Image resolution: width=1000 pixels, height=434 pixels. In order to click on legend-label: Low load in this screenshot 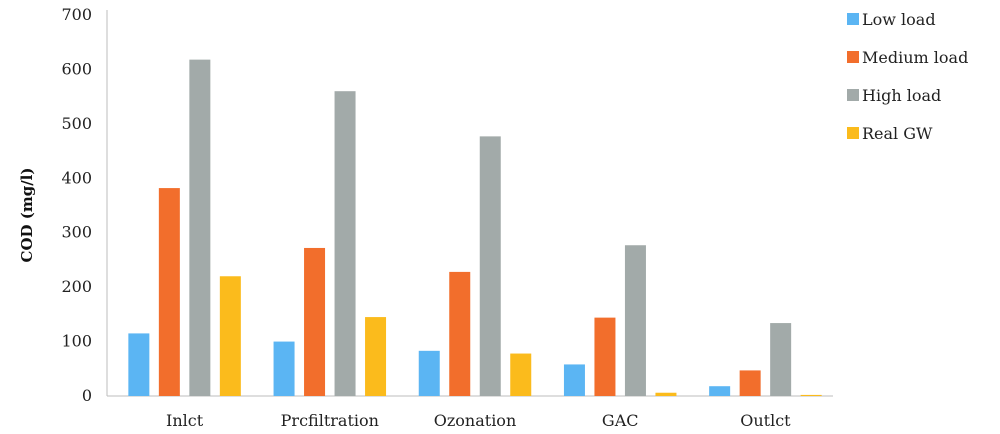, I will do `click(899, 19)`.